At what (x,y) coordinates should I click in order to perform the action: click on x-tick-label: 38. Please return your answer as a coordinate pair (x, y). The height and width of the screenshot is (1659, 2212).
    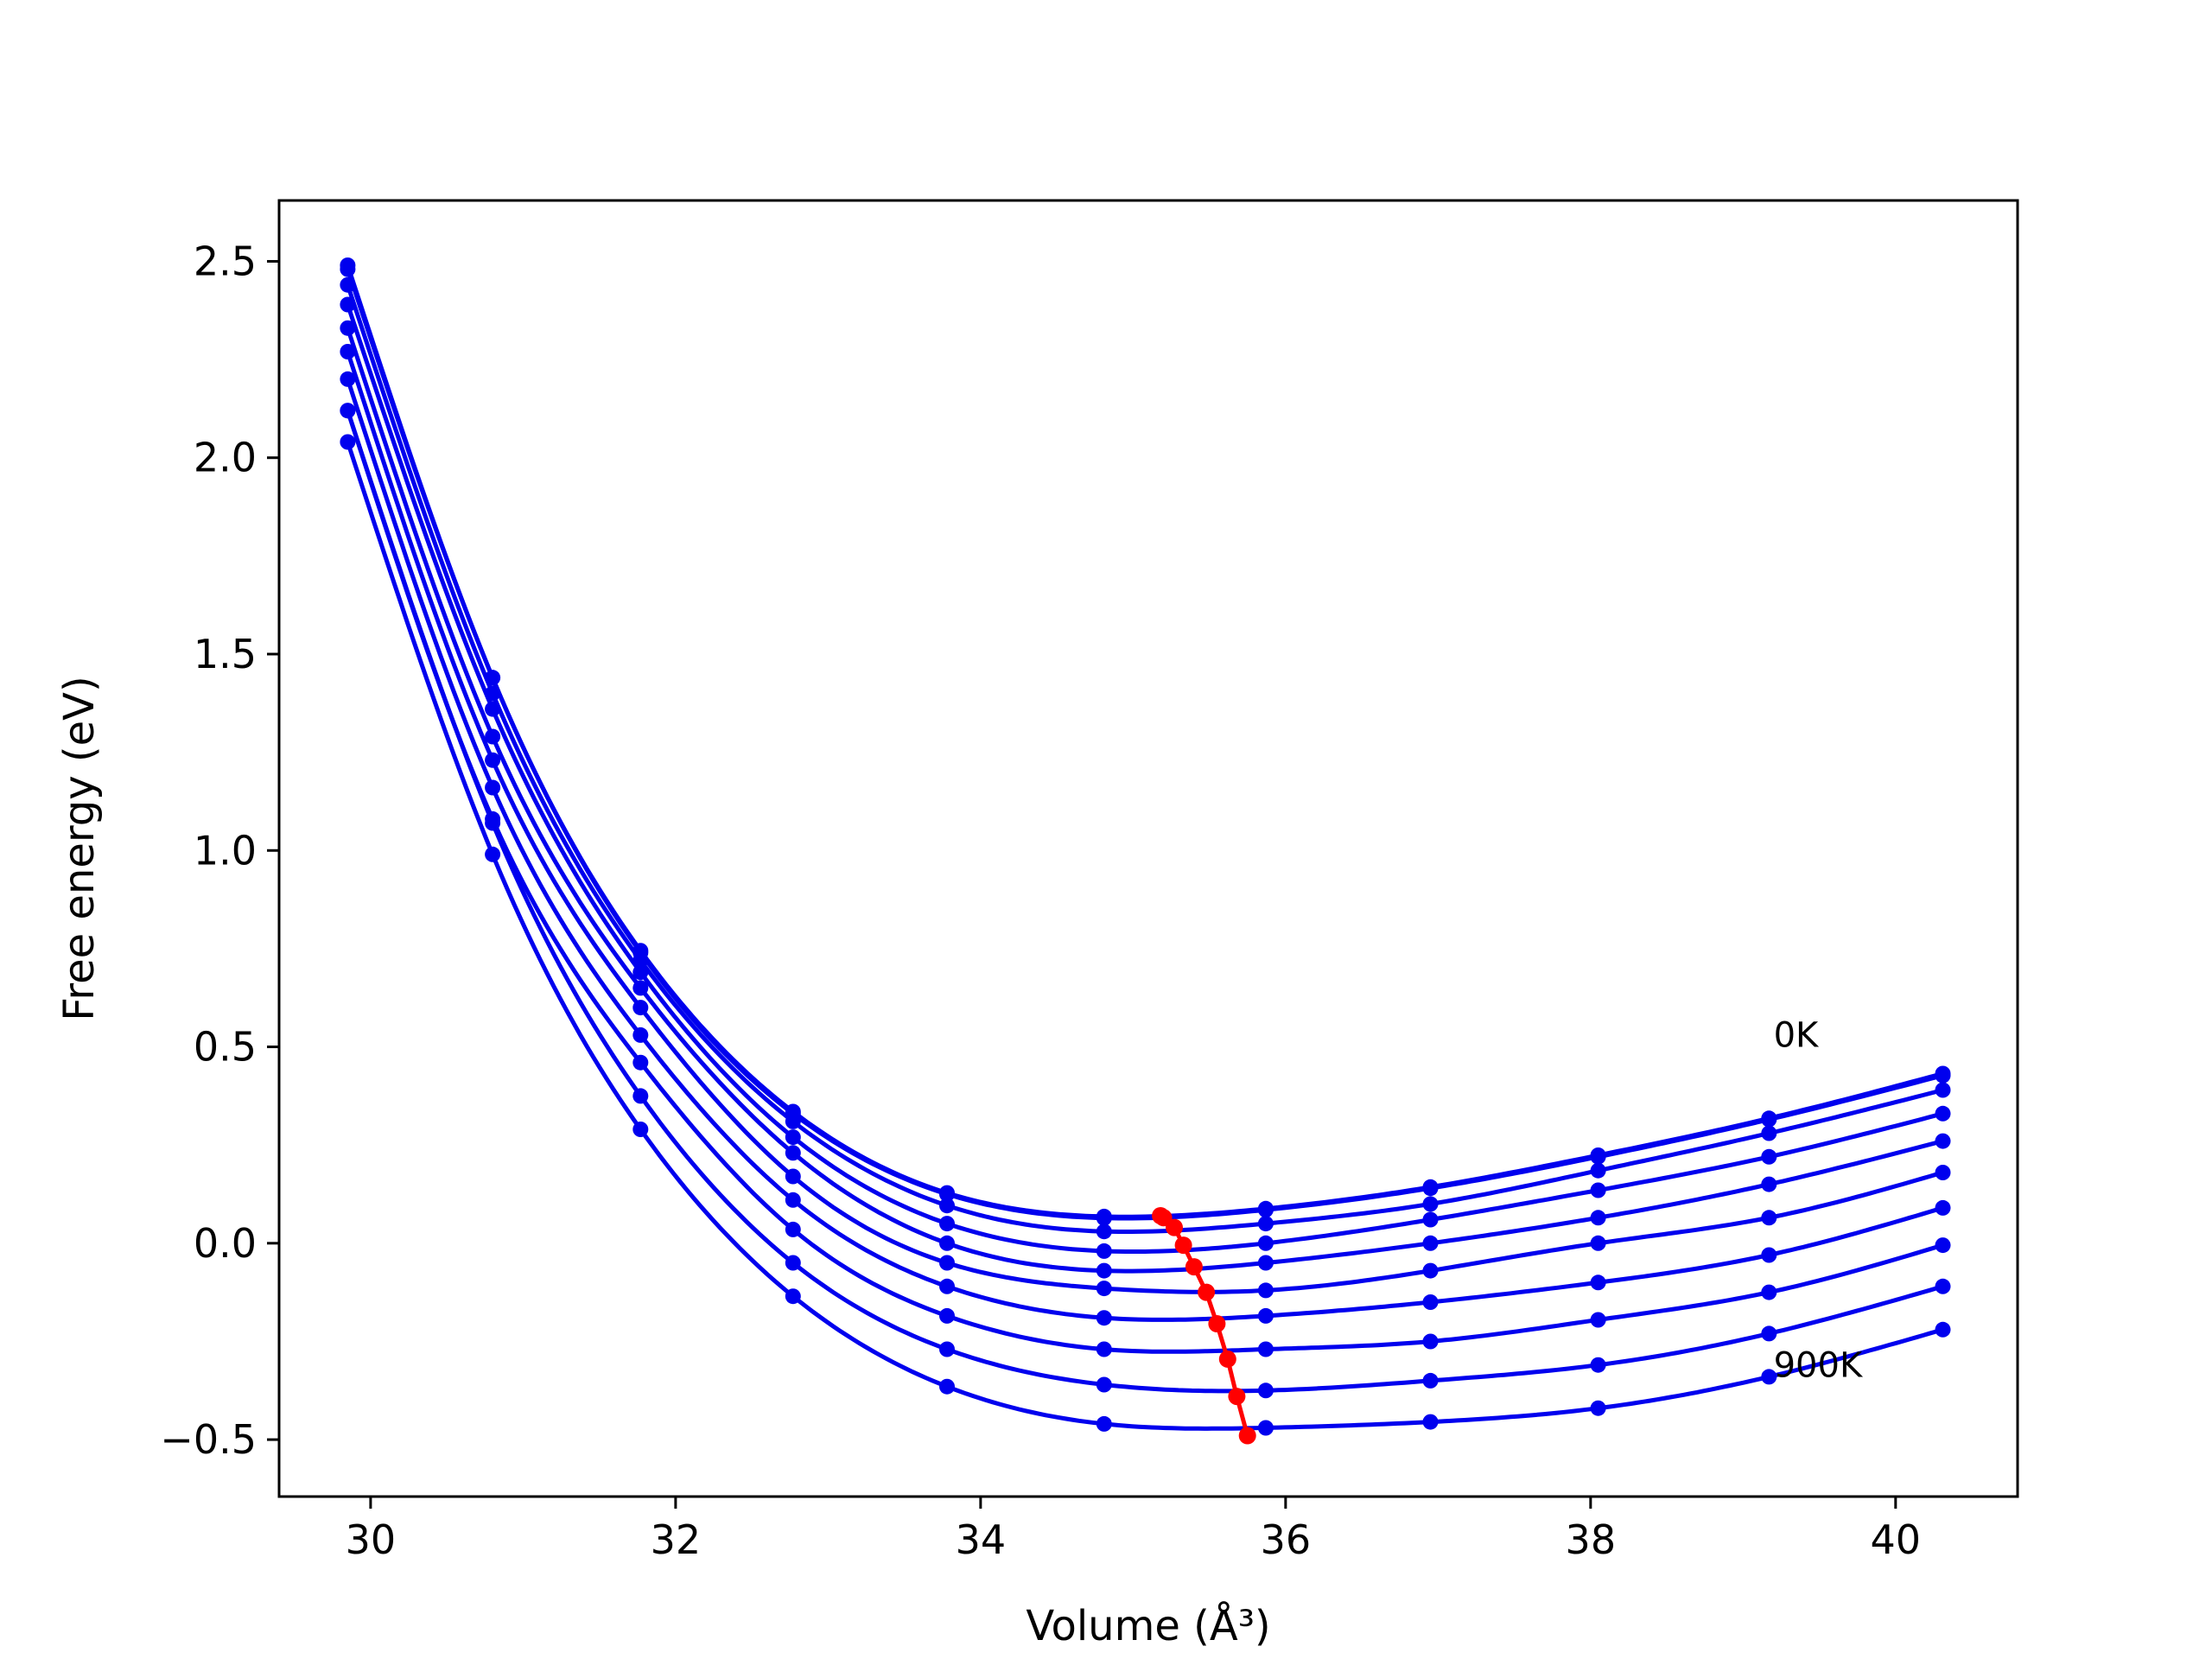
    Looking at the image, I should click on (1591, 1539).